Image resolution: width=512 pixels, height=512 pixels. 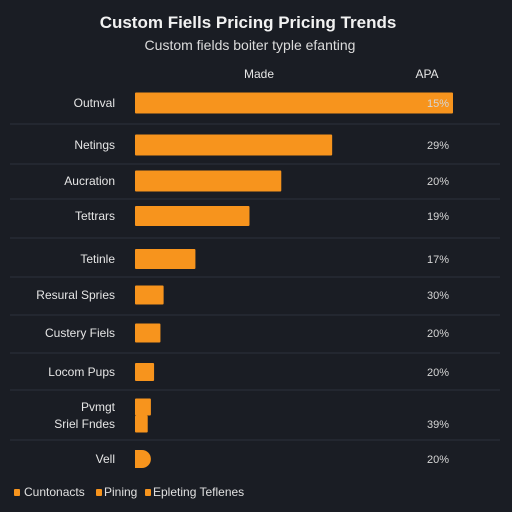 I want to click on legend-label: Epleting Teflenes, so click(x=198, y=492).